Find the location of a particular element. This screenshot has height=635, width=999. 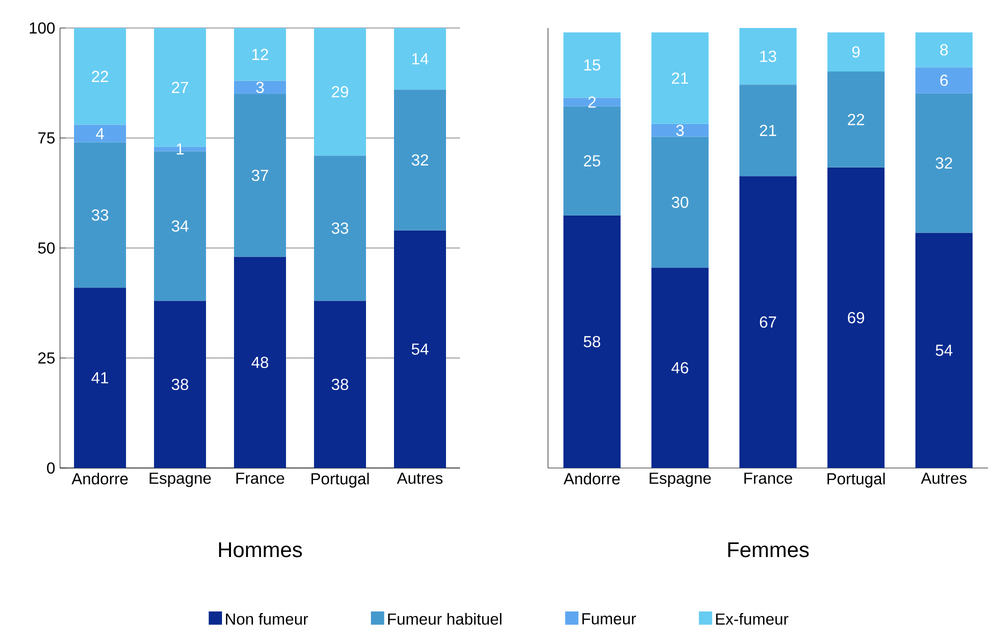

data-label: 8 is located at coordinates (944, 50).